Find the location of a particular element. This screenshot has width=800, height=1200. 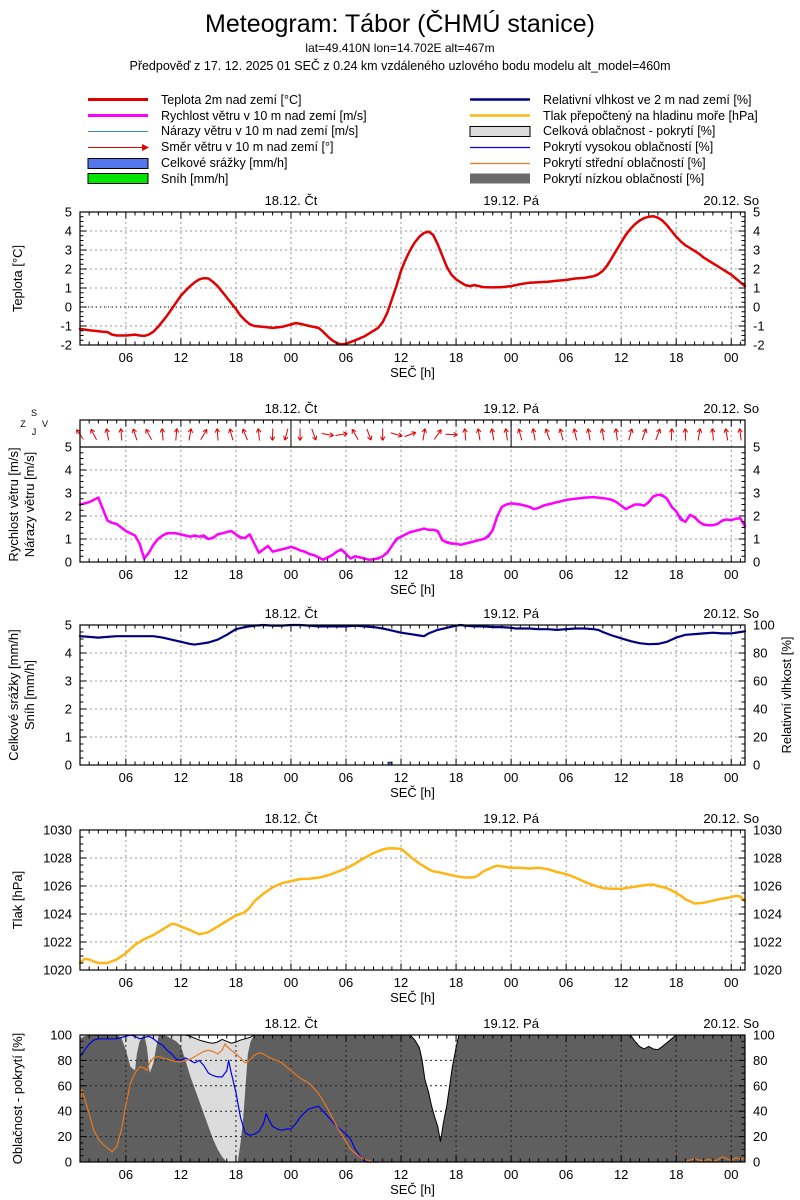

legend-item: Teplota 2m nad zemí [°C] is located at coordinates (226, 100).